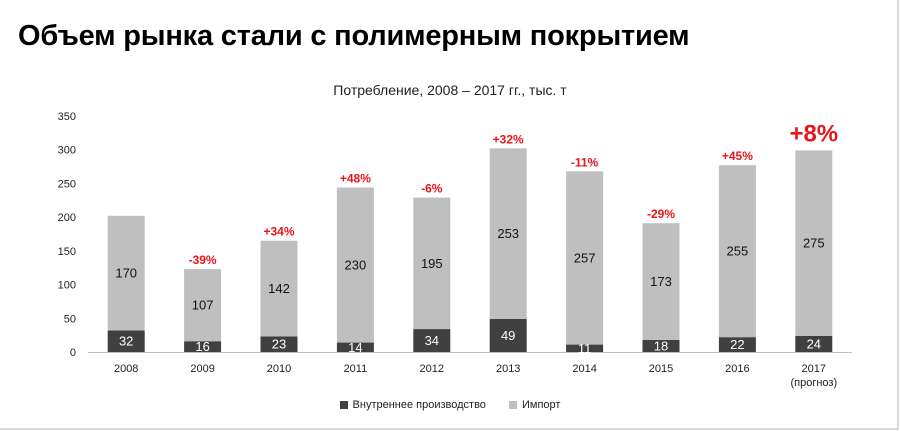  I want to click on data-label-import: 173, so click(661, 281).